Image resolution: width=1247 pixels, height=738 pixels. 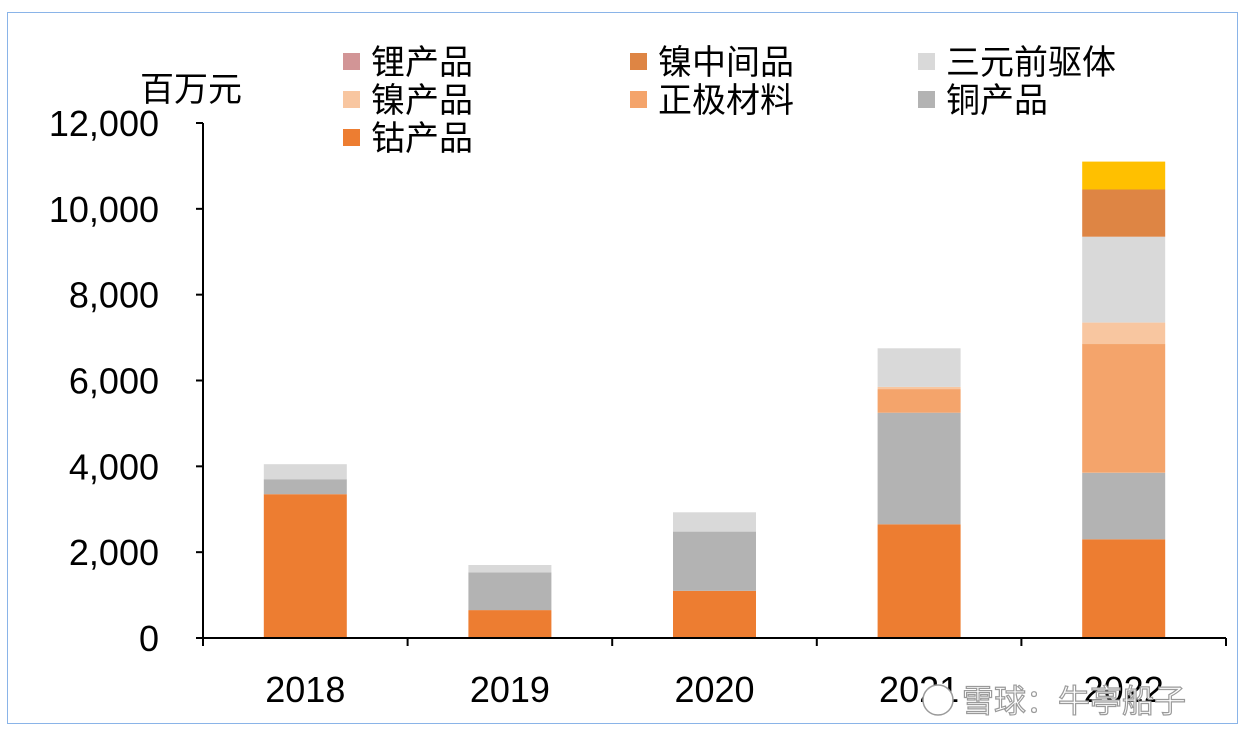 What do you see at coordinates (114, 466) in the screenshot?
I see `y-tick-label: 4,000` at bounding box center [114, 466].